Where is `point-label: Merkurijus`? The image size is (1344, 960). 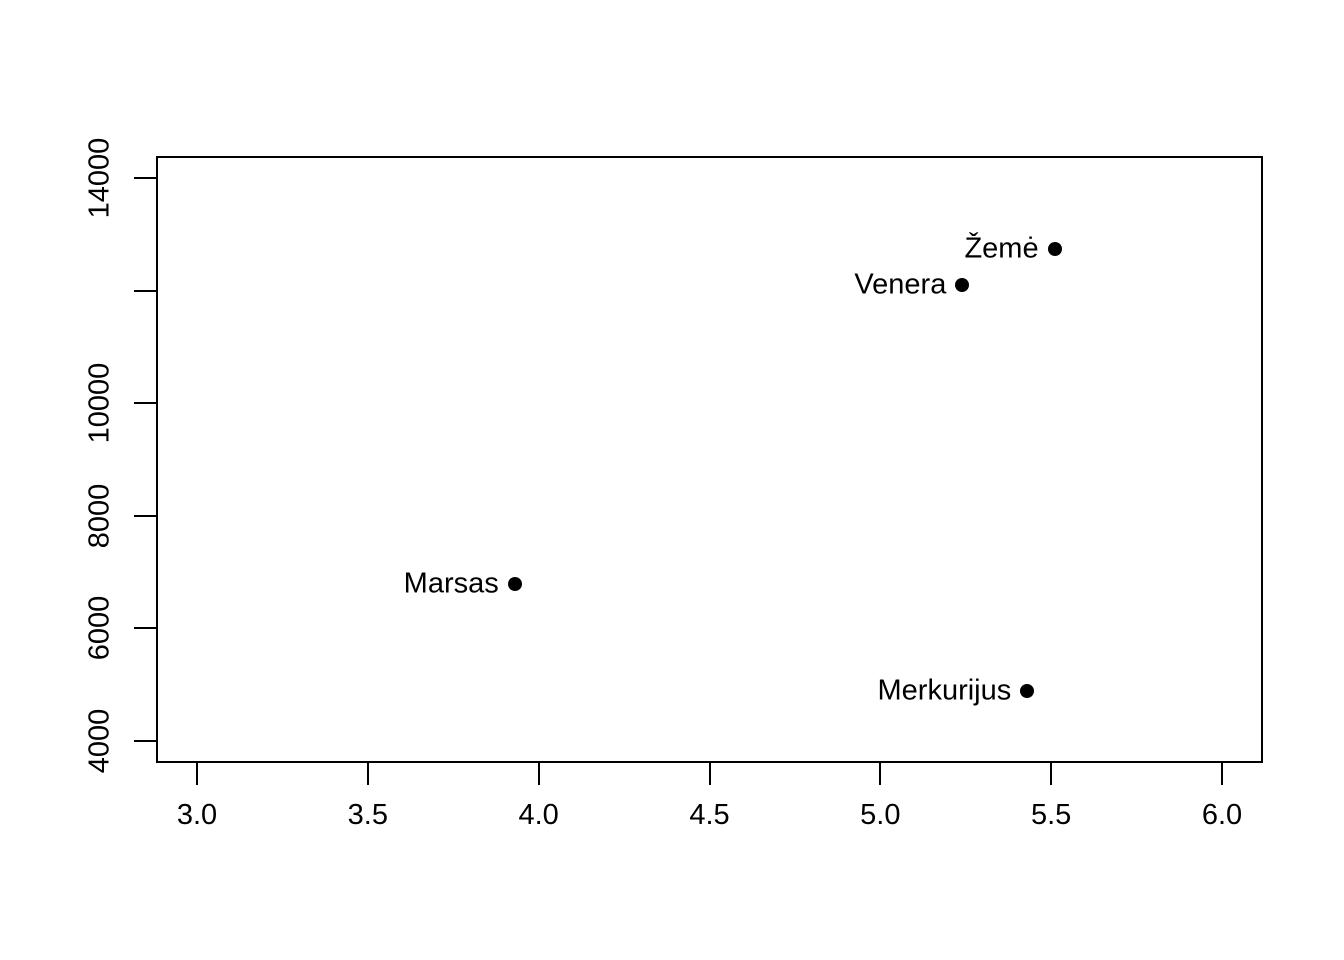 point-label: Merkurijus is located at coordinates (944, 690).